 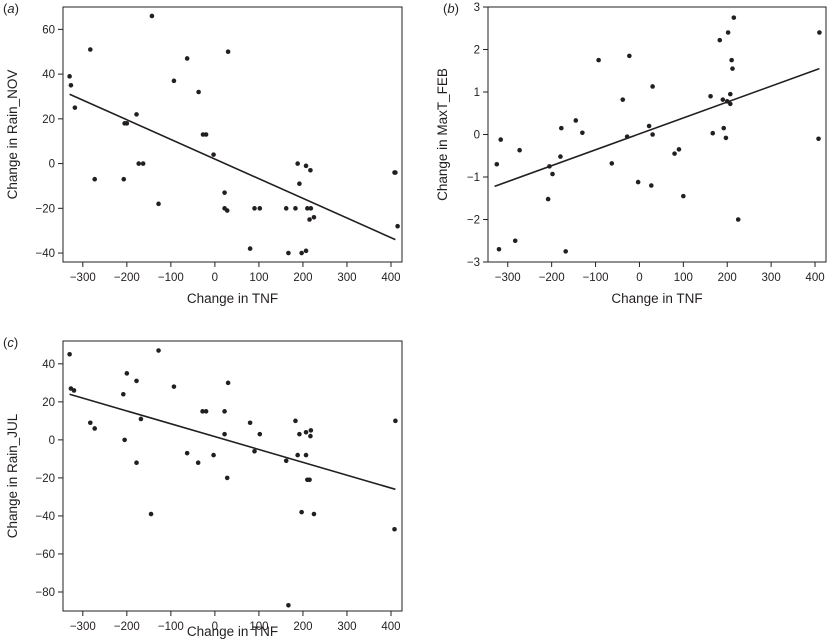 I want to click on panel-label: (a), so click(x=11, y=8).